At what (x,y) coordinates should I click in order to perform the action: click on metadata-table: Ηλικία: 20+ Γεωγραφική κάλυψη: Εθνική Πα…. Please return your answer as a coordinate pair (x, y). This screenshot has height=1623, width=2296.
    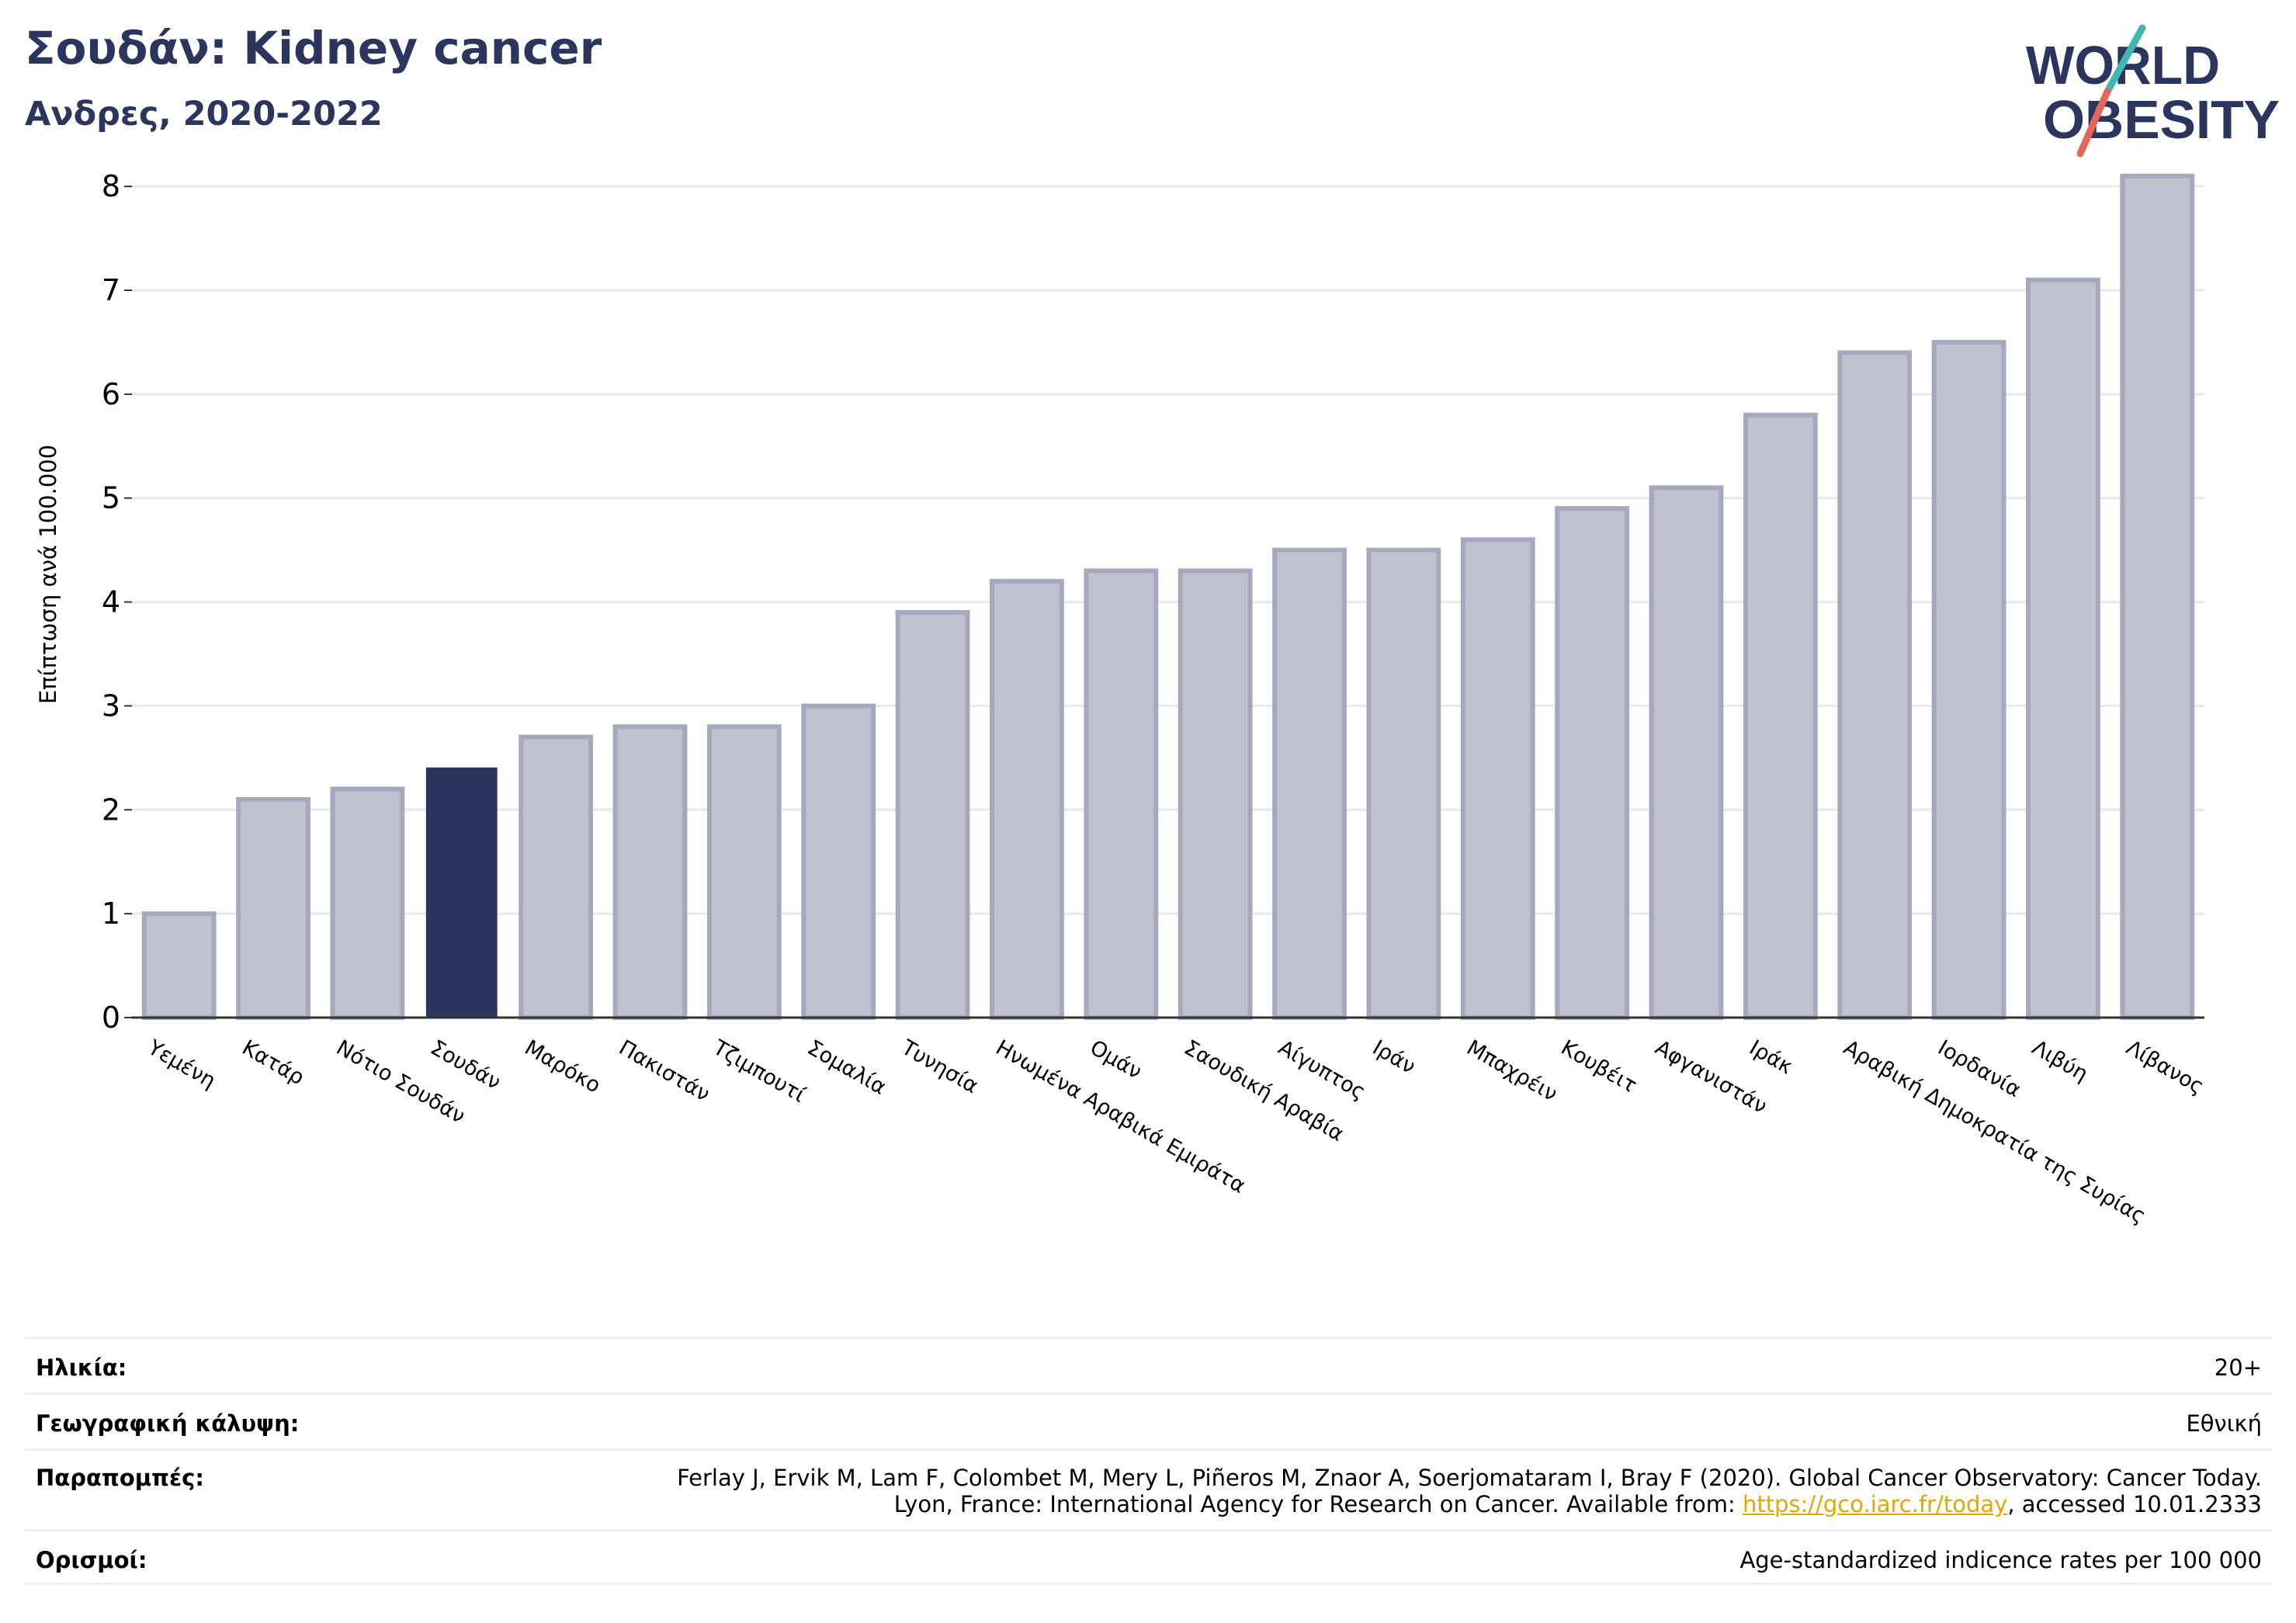
    Looking at the image, I should click on (1149, 1461).